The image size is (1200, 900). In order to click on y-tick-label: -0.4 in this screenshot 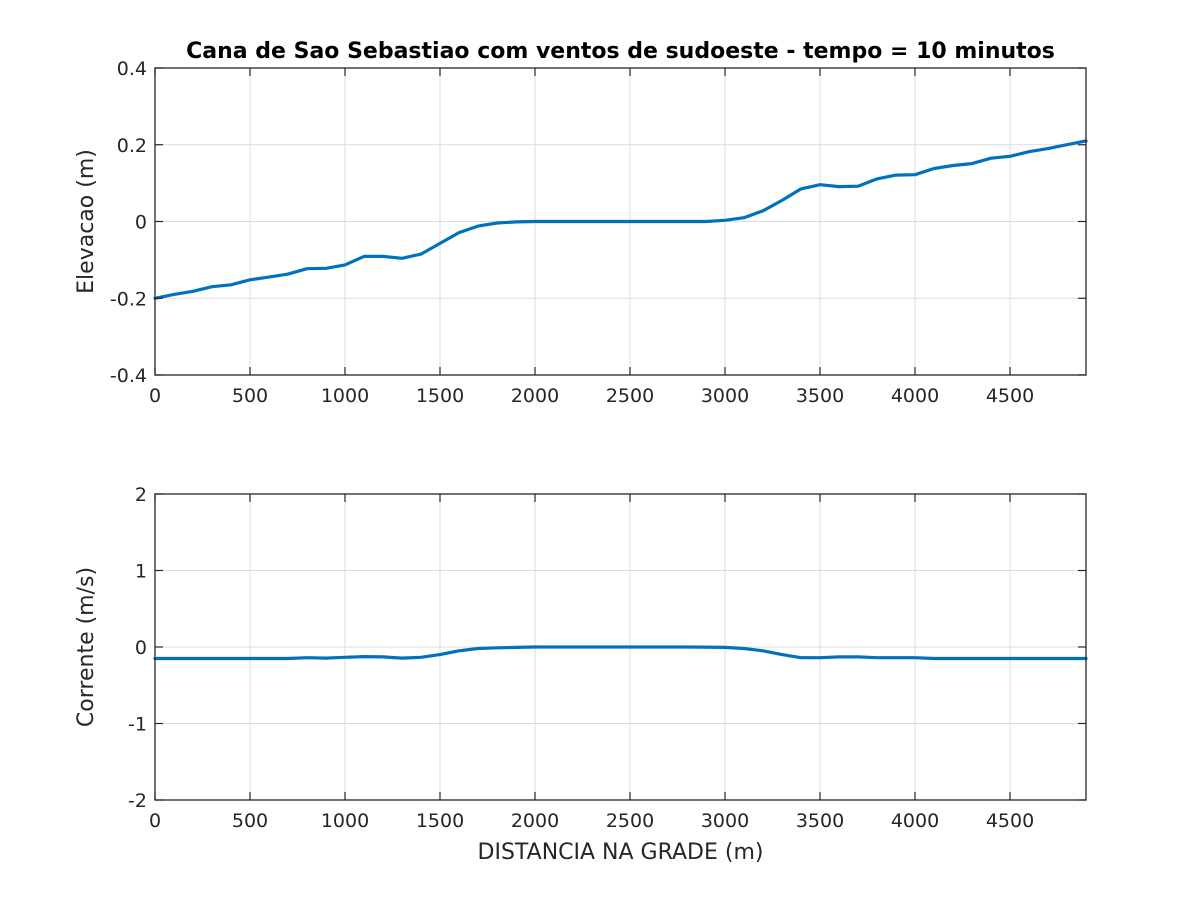, I will do `click(128, 376)`.